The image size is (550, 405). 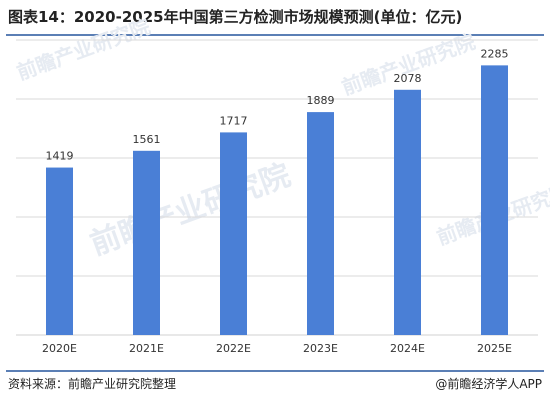 What do you see at coordinates (494, 348) in the screenshot?
I see `x-tick-label: 2025E` at bounding box center [494, 348].